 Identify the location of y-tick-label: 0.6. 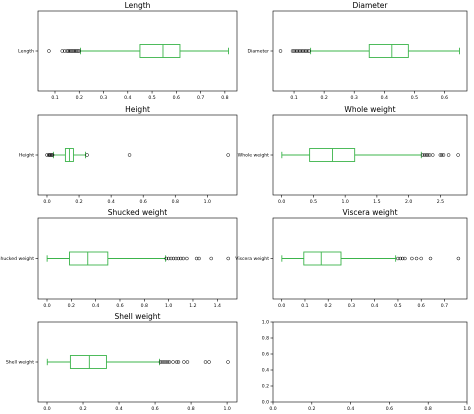
(265, 355).